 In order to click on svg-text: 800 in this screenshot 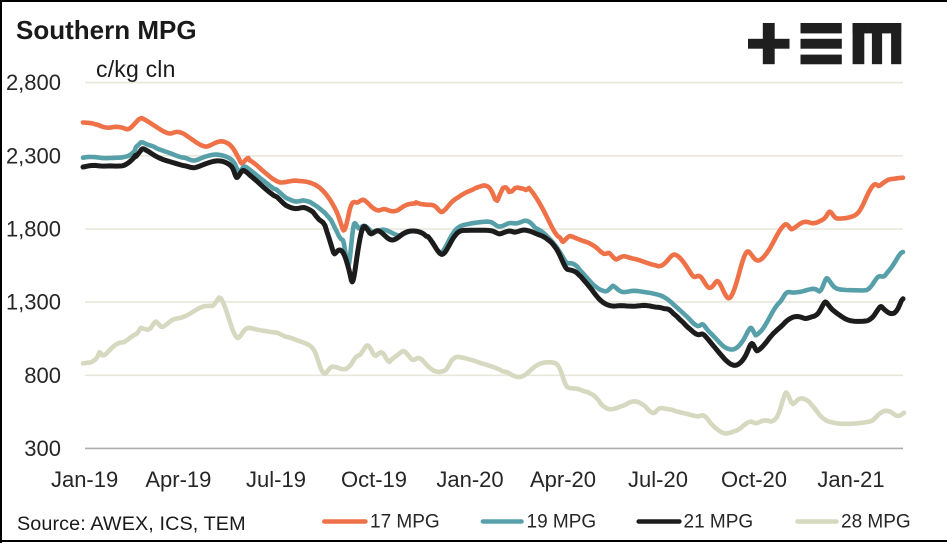, I will do `click(42, 375)`.